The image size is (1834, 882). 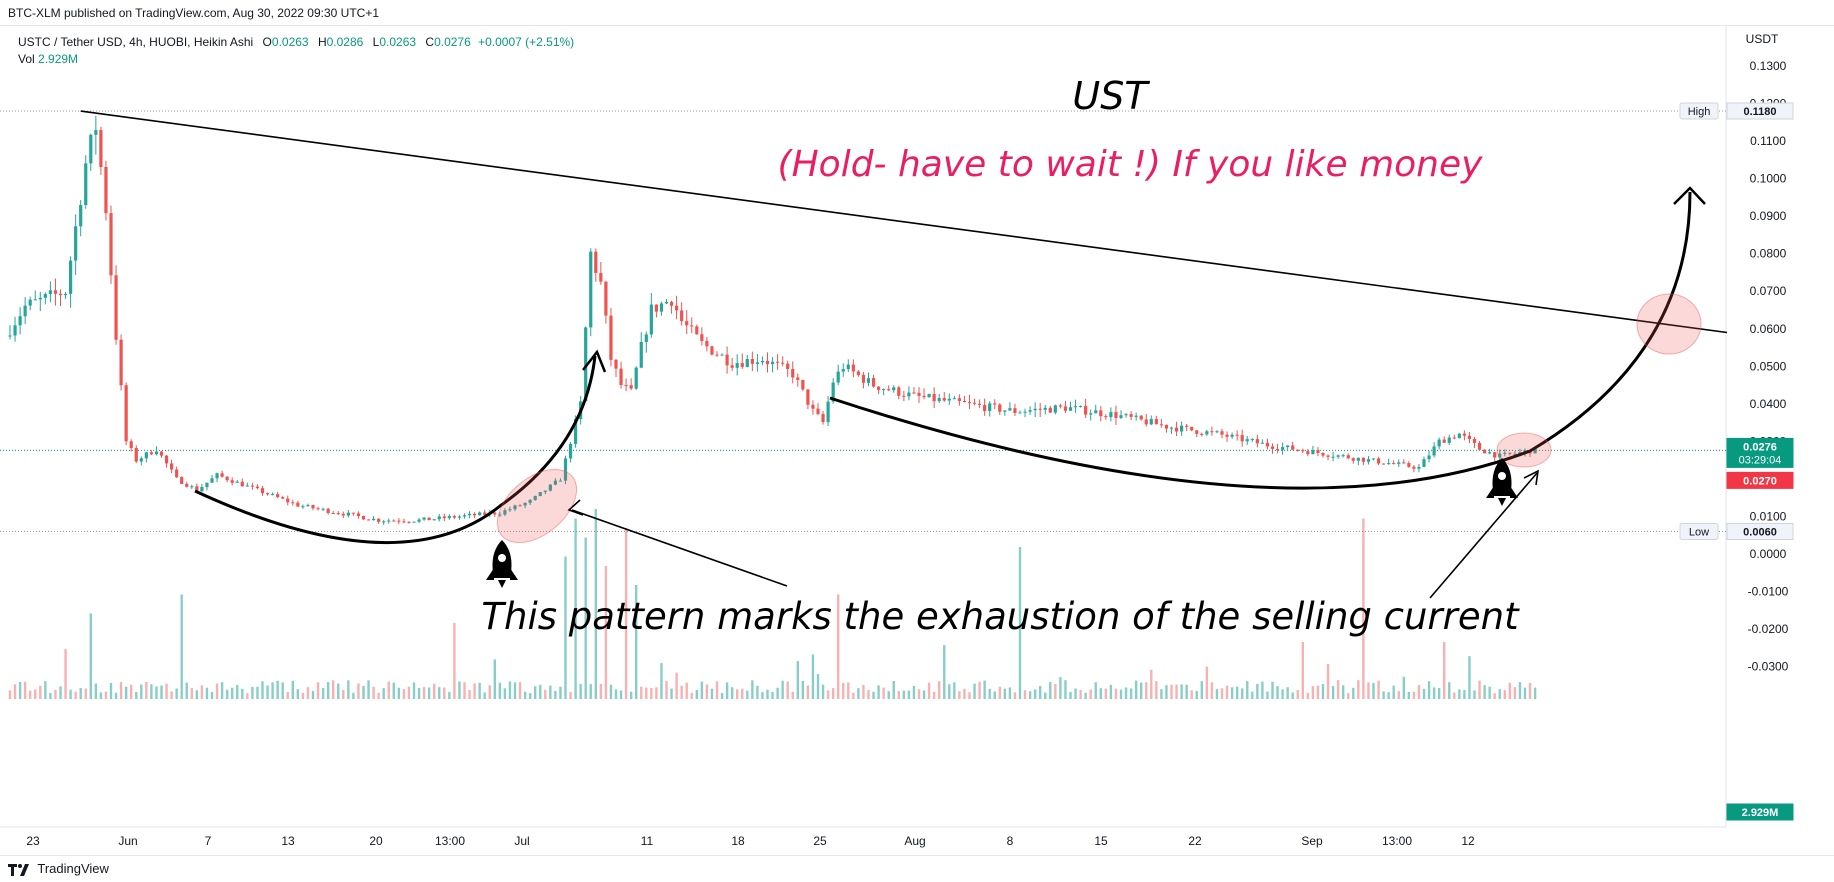 I want to click on rocket-fin-left, so click(x=1490, y=492).